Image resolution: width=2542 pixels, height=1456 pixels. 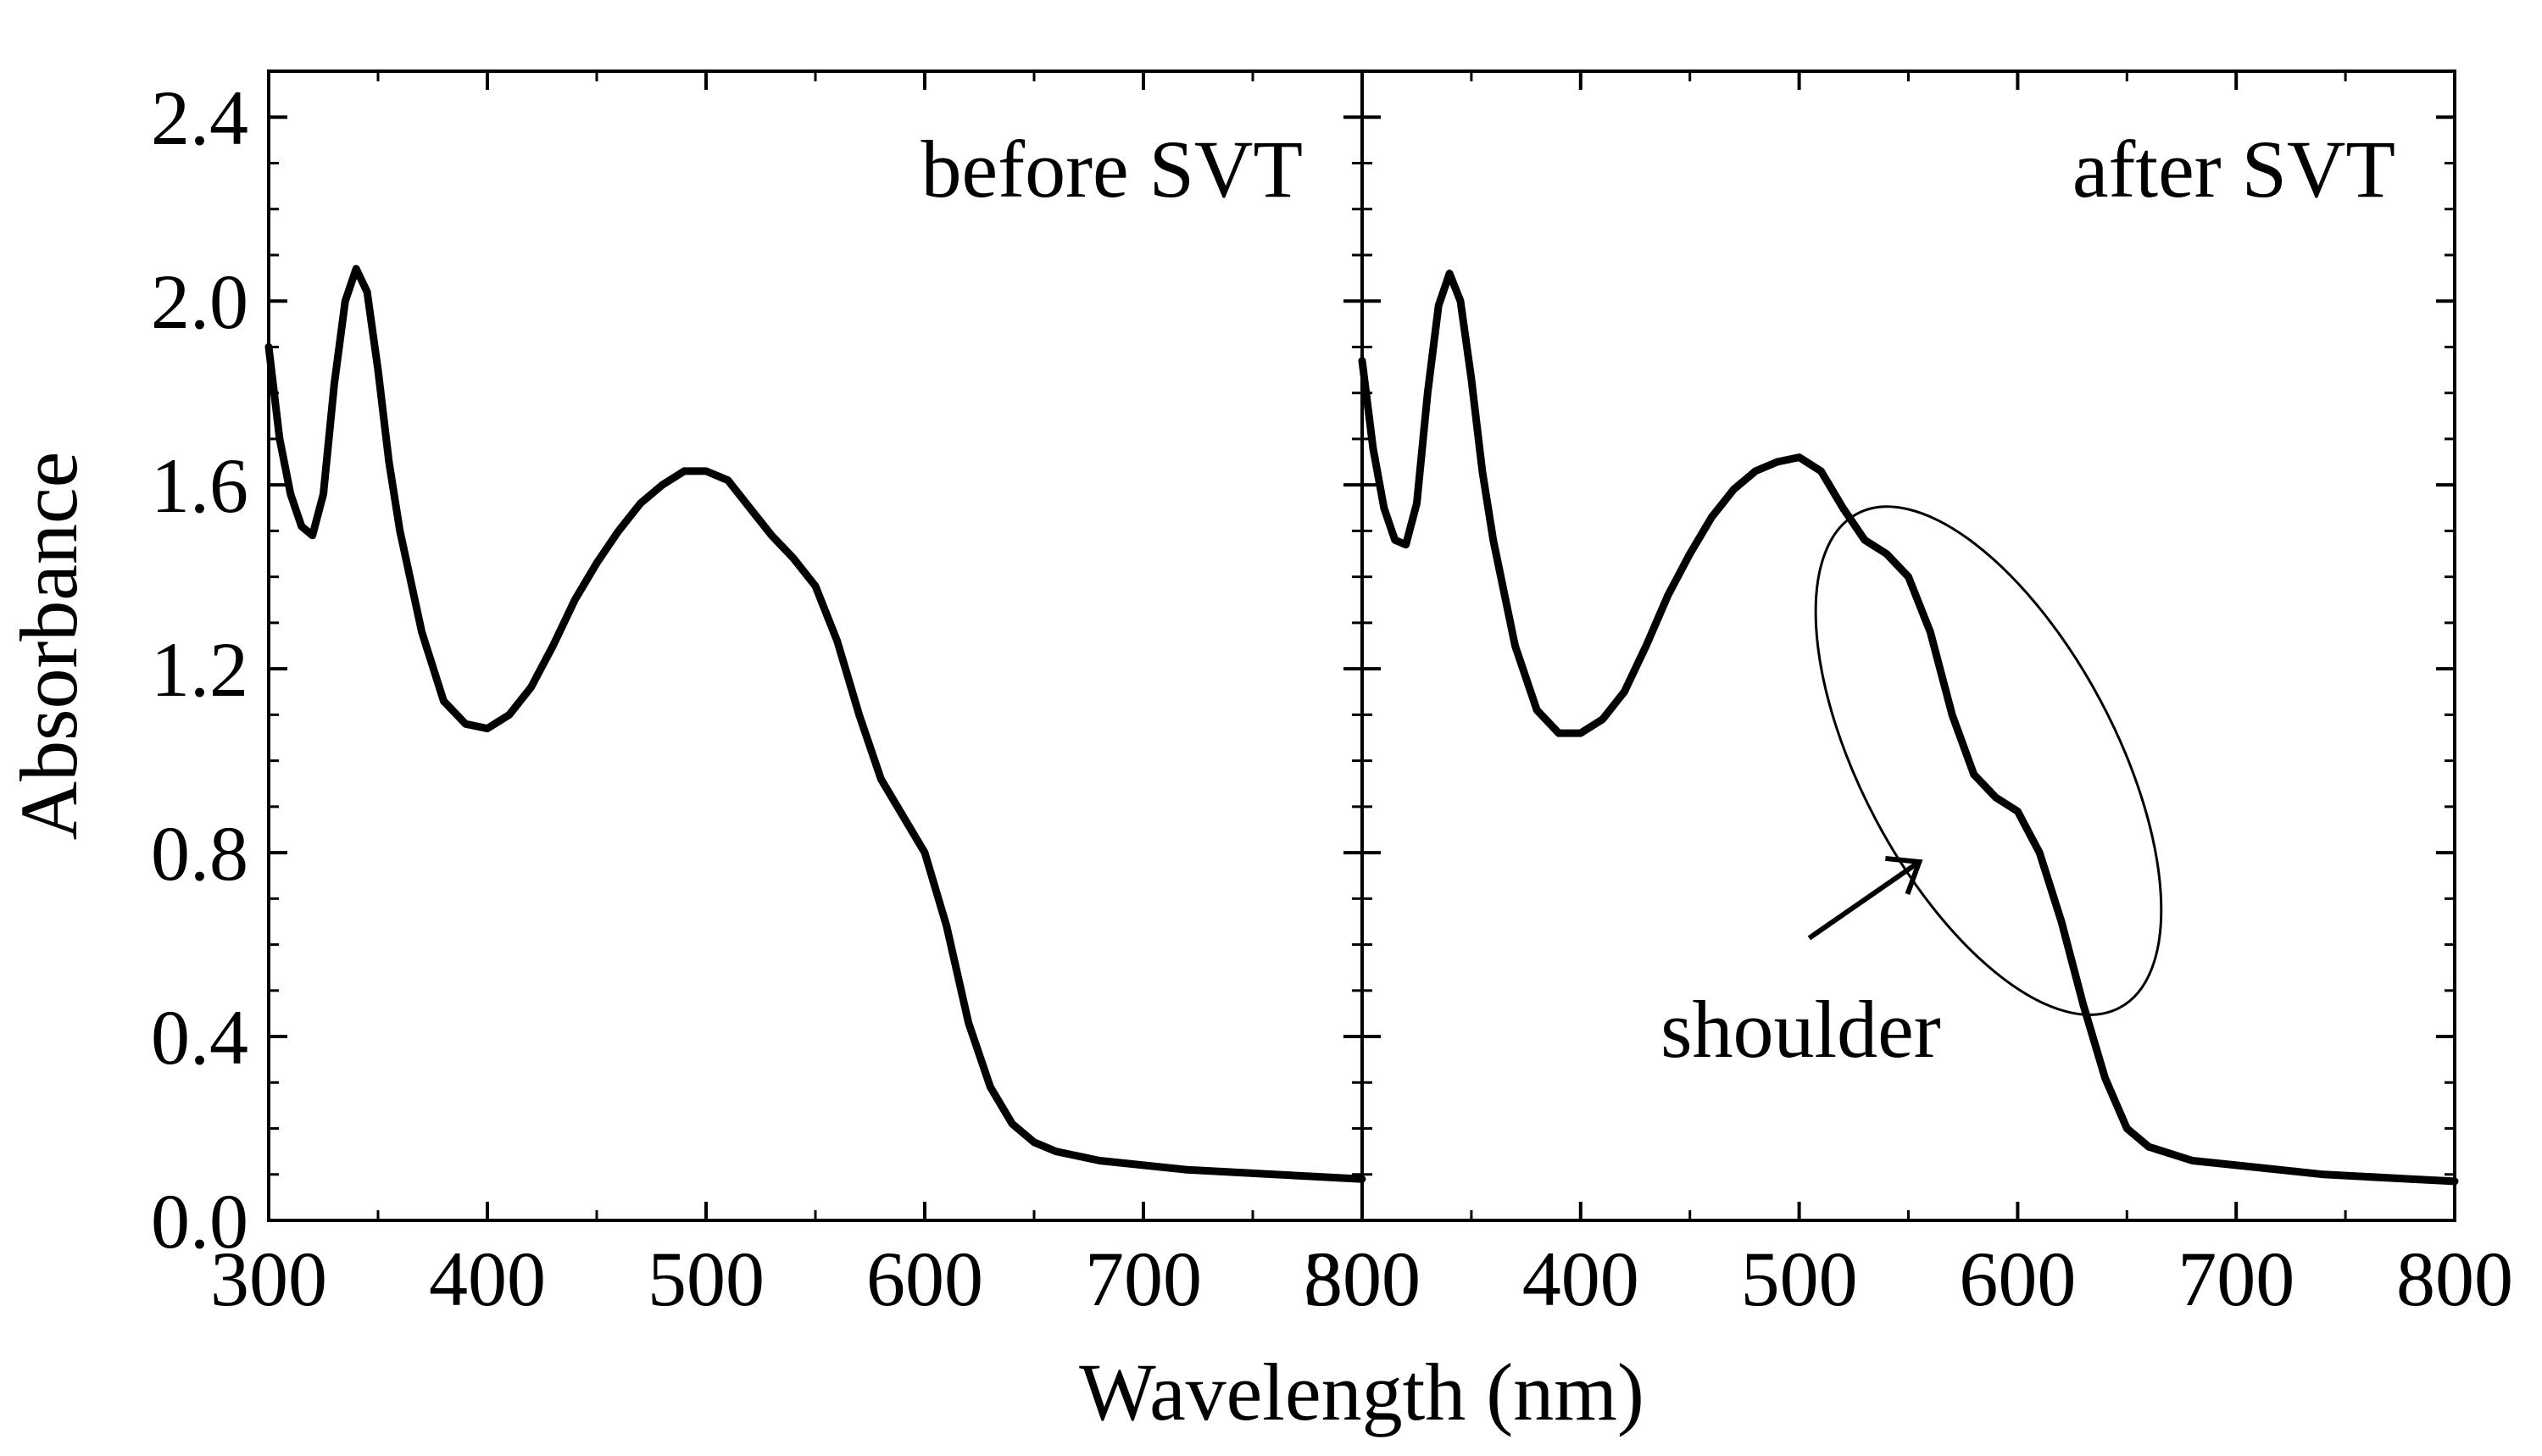 I want to click on y-tick-label: 0.4, so click(x=199, y=1037).